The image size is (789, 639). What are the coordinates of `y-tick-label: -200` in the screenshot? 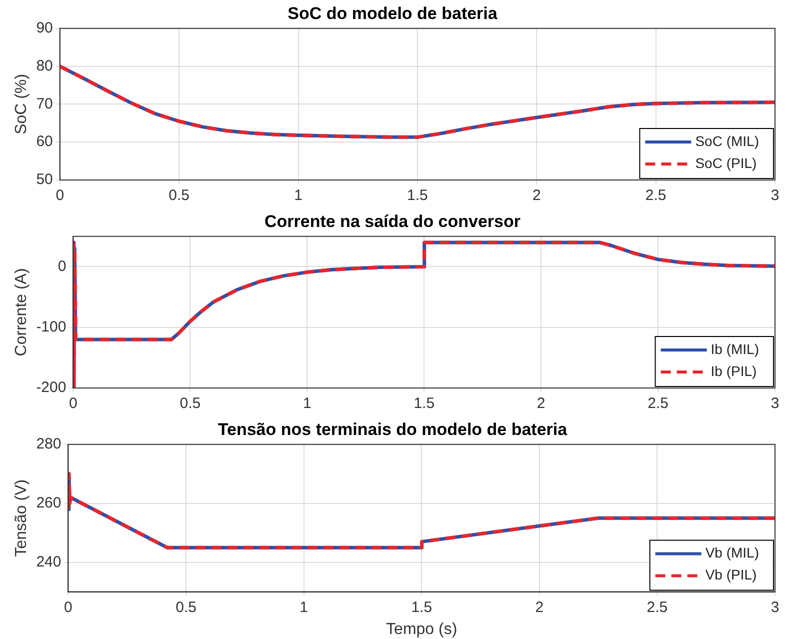 It's located at (51, 387).